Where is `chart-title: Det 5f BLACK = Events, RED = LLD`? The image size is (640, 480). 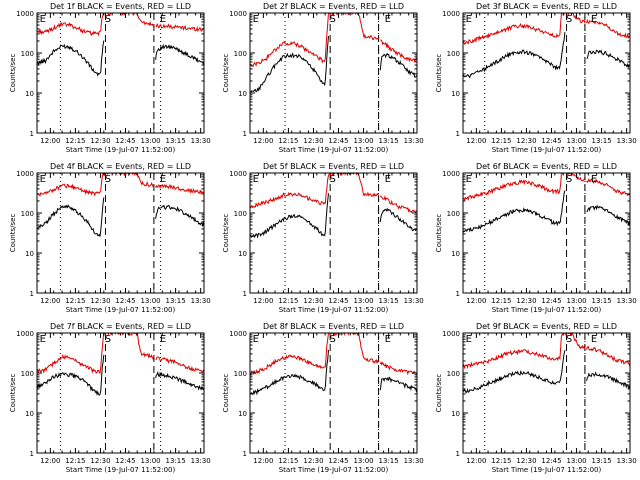
chart-title: Det 5f BLACK = Events, RED = LLD is located at coordinates (333, 166).